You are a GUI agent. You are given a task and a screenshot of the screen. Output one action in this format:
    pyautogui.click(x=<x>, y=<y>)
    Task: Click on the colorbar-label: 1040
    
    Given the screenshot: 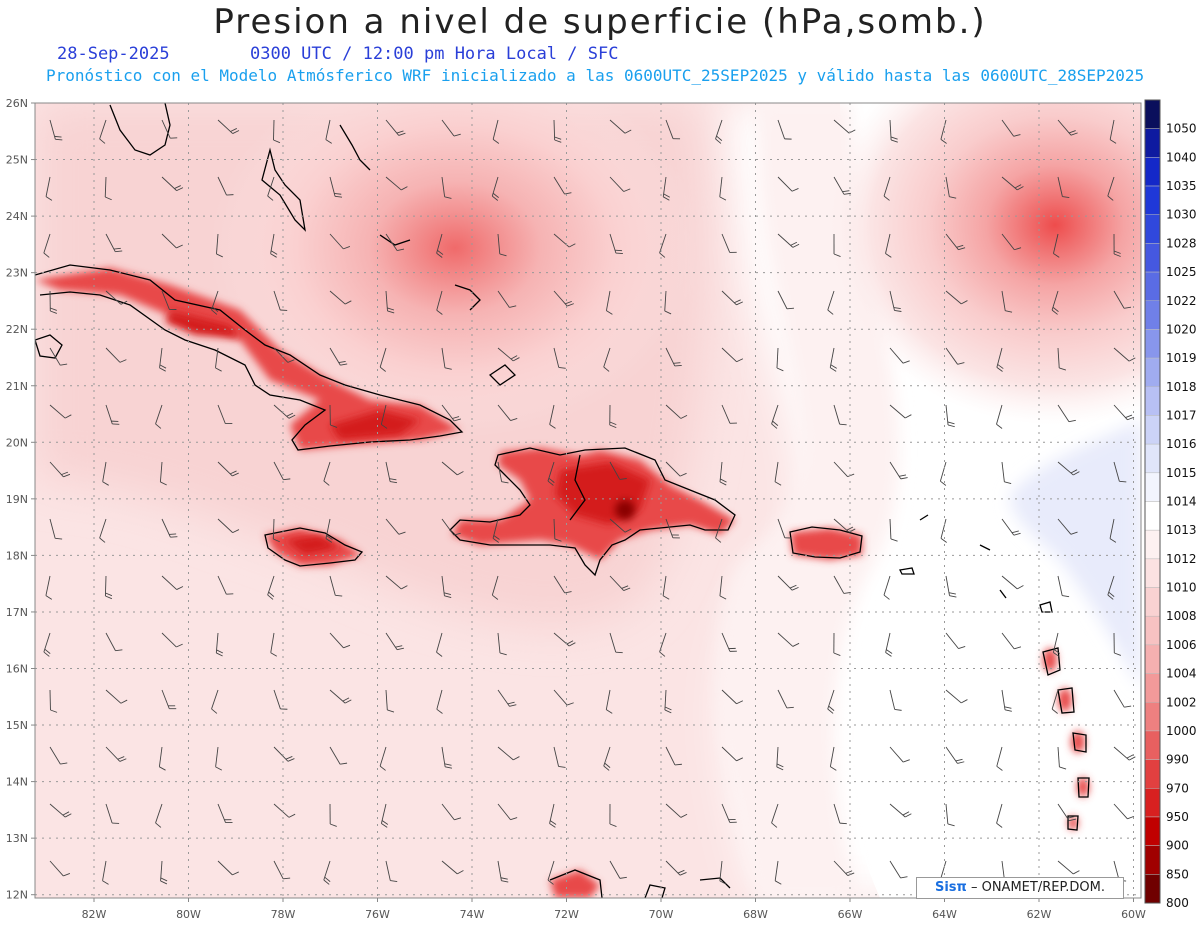 What is the action you would take?
    pyautogui.click(x=1181, y=157)
    